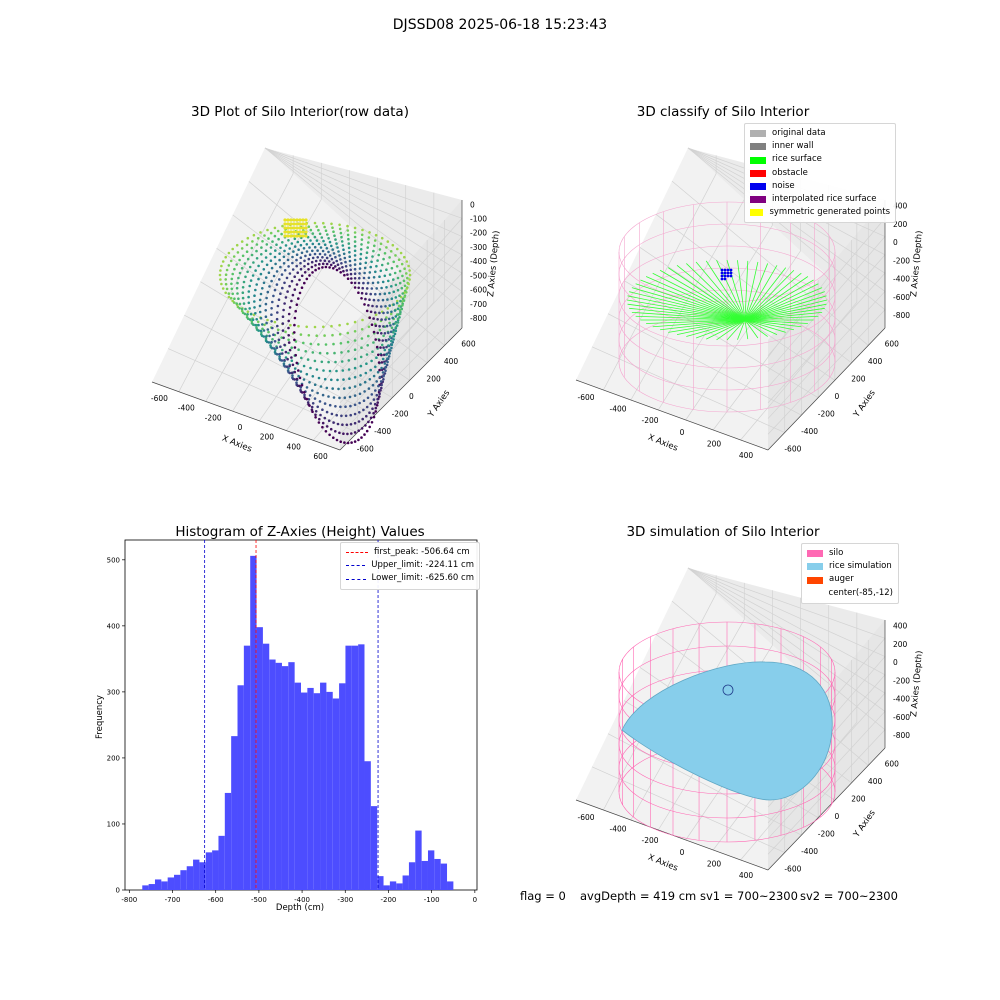  Describe the element at coordinates (113, 560) in the screenshot. I see `histogram-y-tick-label: 500` at that location.